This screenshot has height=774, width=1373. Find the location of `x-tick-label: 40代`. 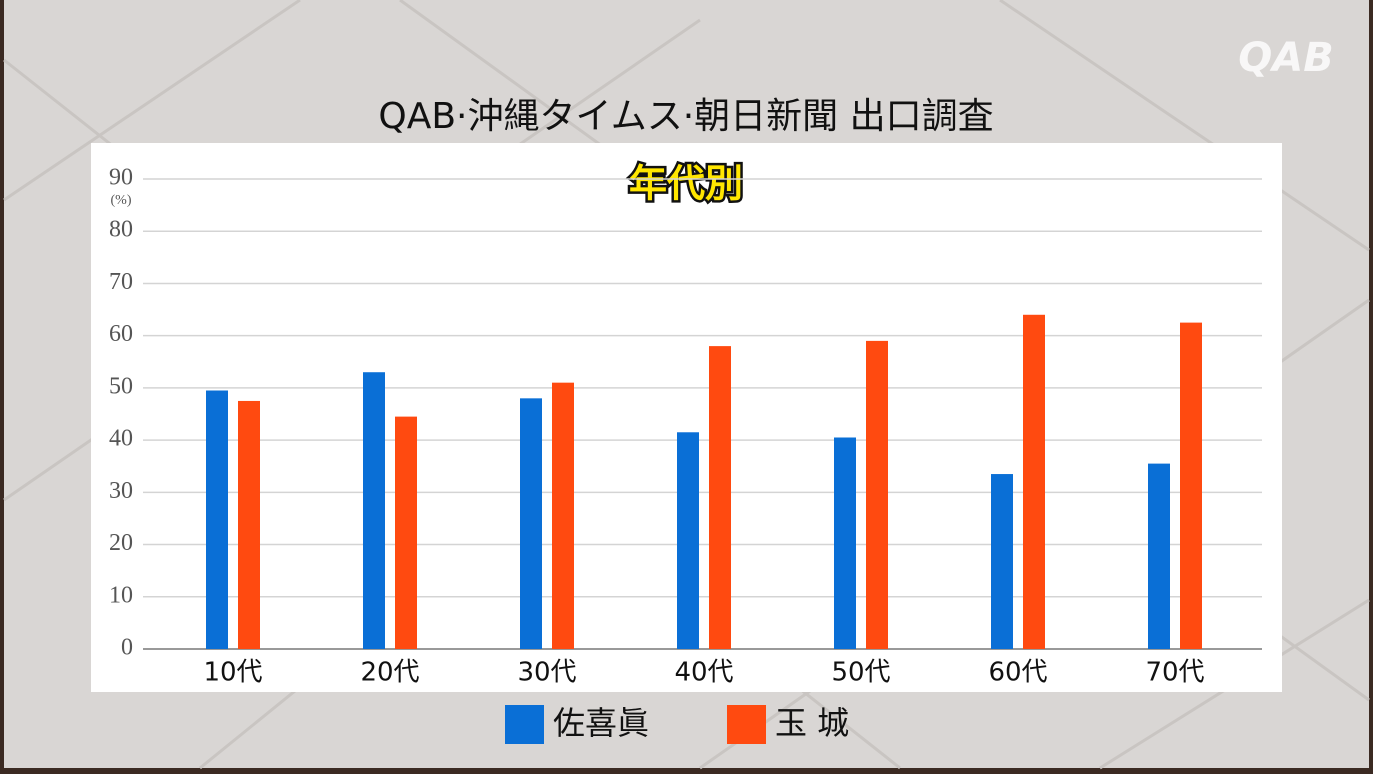

x-tick-label: 40代 is located at coordinates (703, 673).